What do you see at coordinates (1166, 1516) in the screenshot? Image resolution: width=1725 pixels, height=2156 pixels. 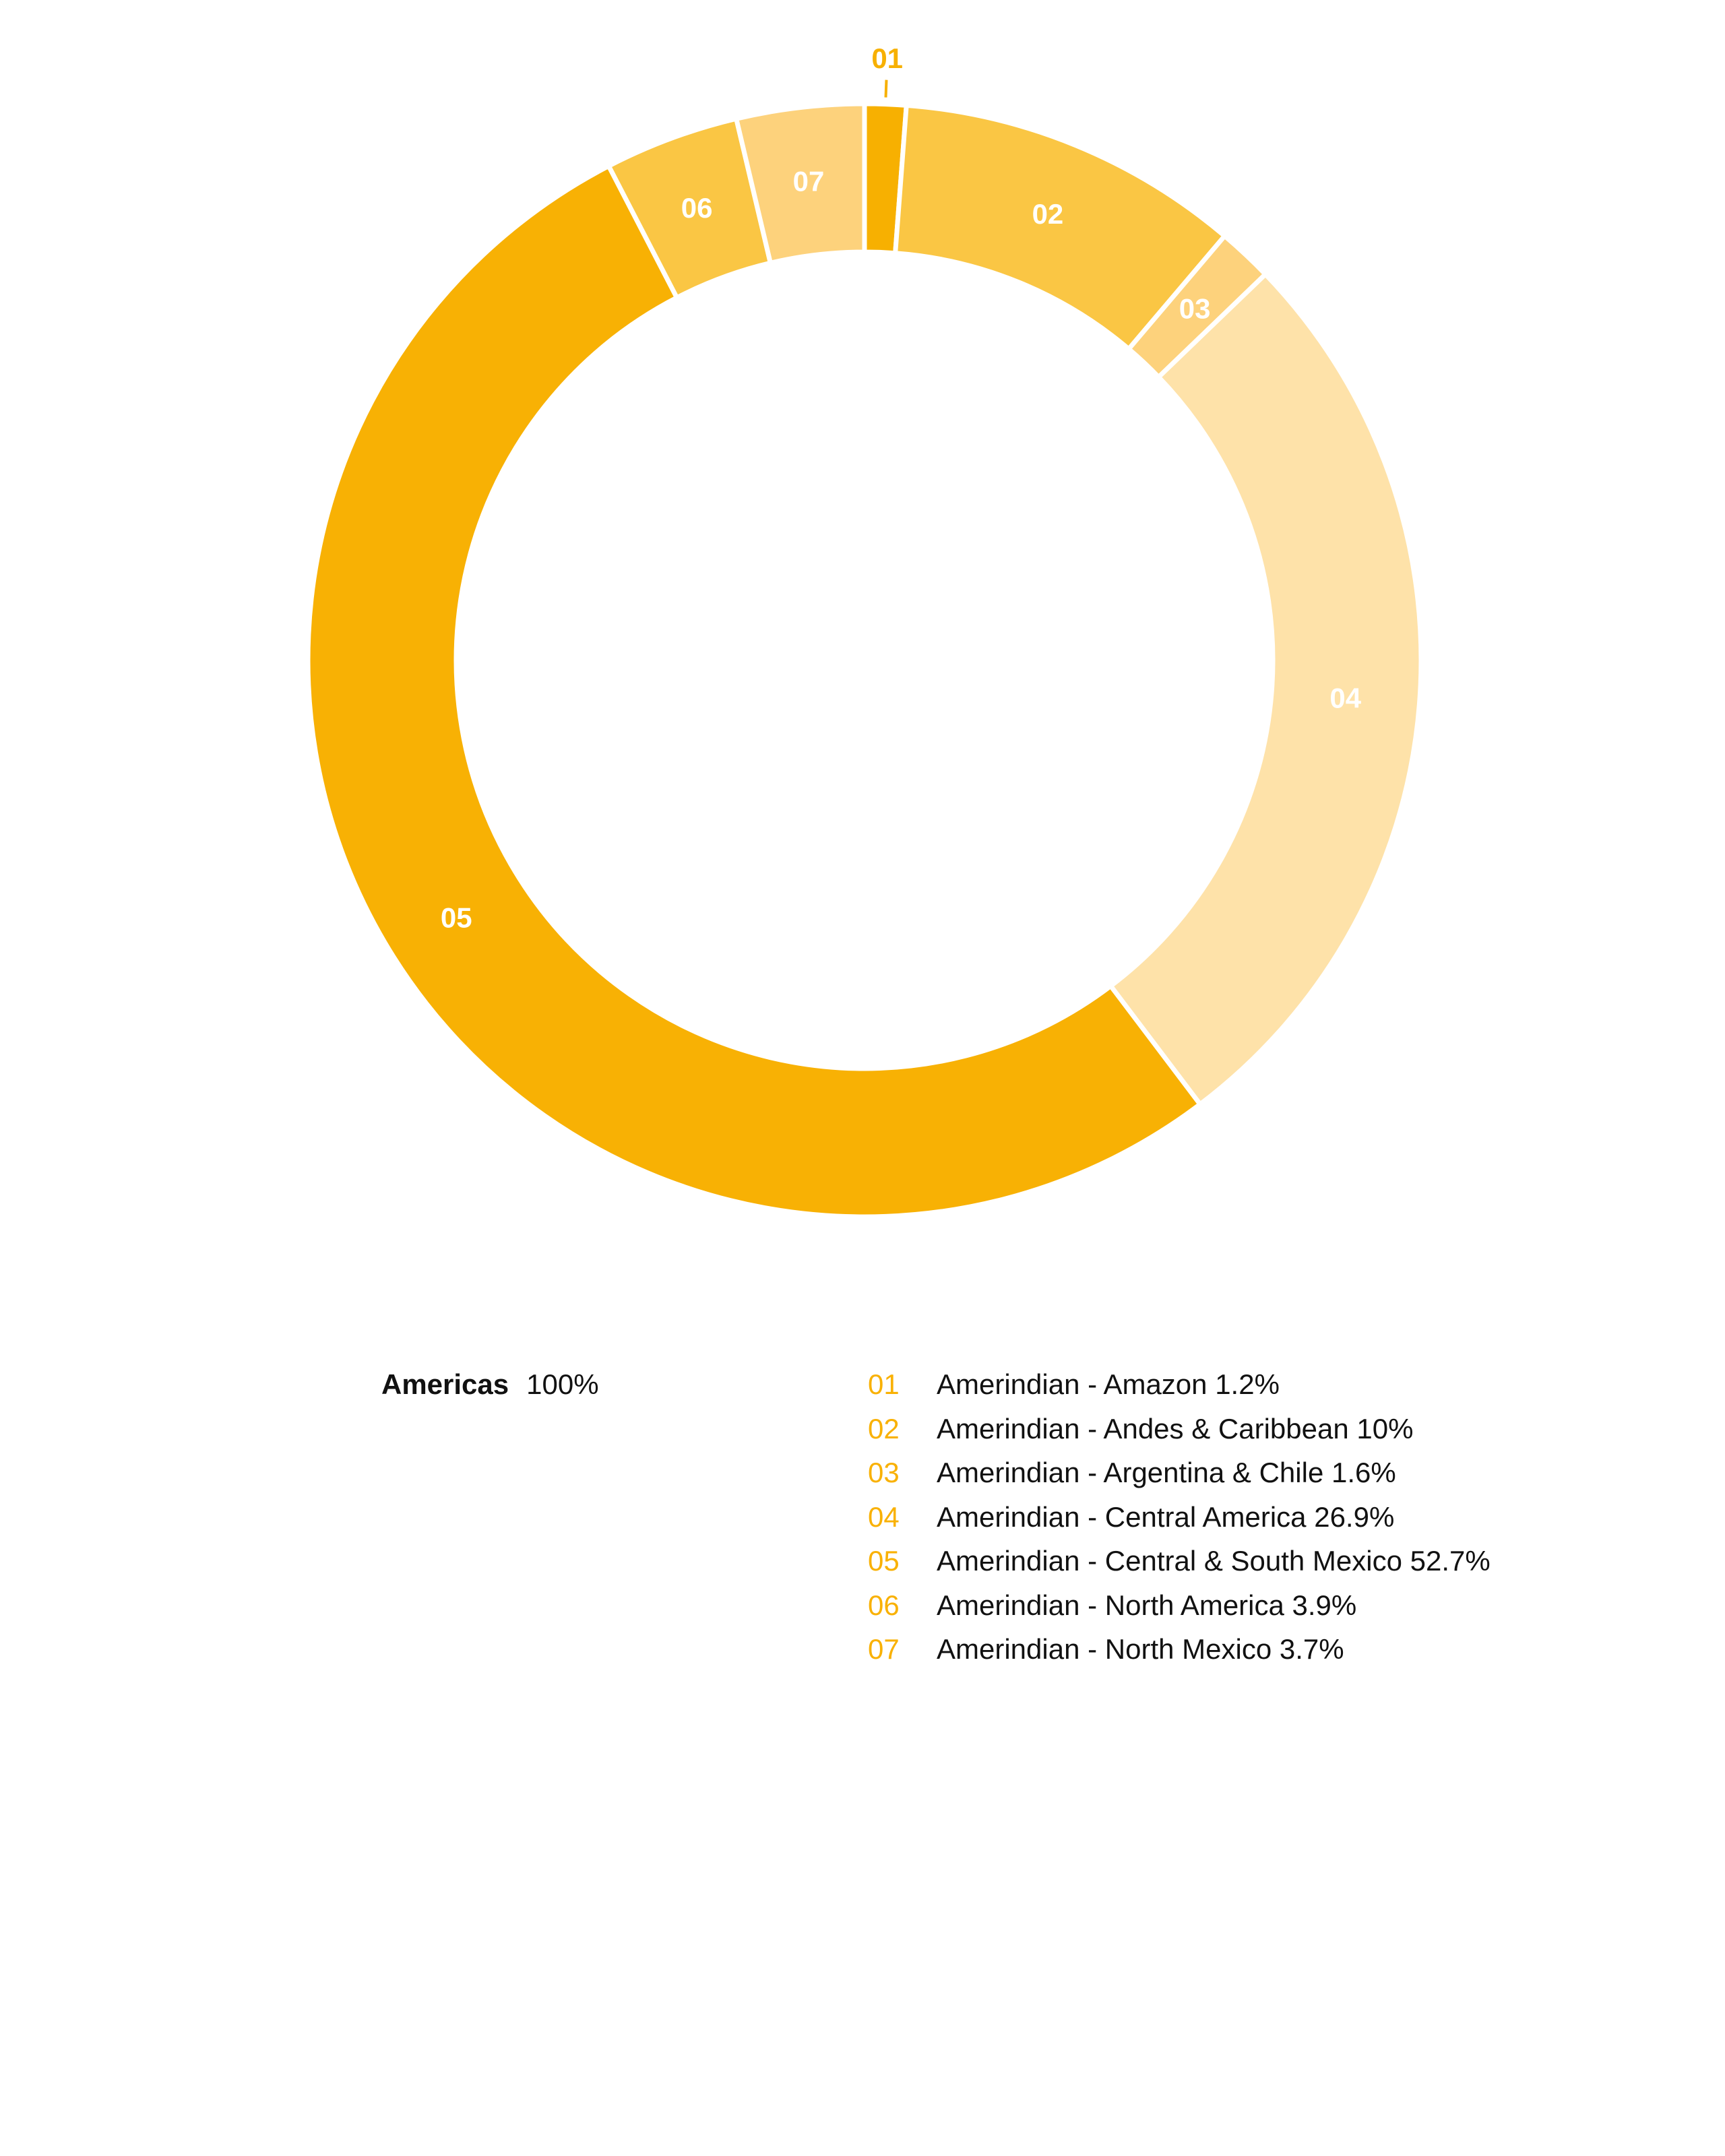 I see `legend-label: Amerindian - Central America 26.9%` at bounding box center [1166, 1516].